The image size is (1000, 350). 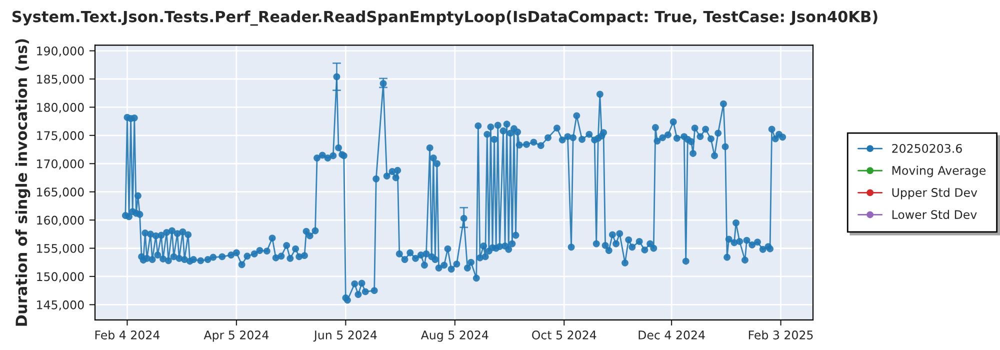 I want to click on x-tick-label: Dec 4 2024, so click(x=671, y=335).